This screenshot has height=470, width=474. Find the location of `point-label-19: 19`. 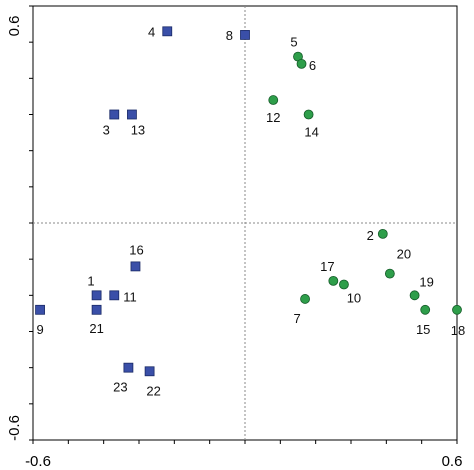

point-label-19: 19 is located at coordinates (426, 281).